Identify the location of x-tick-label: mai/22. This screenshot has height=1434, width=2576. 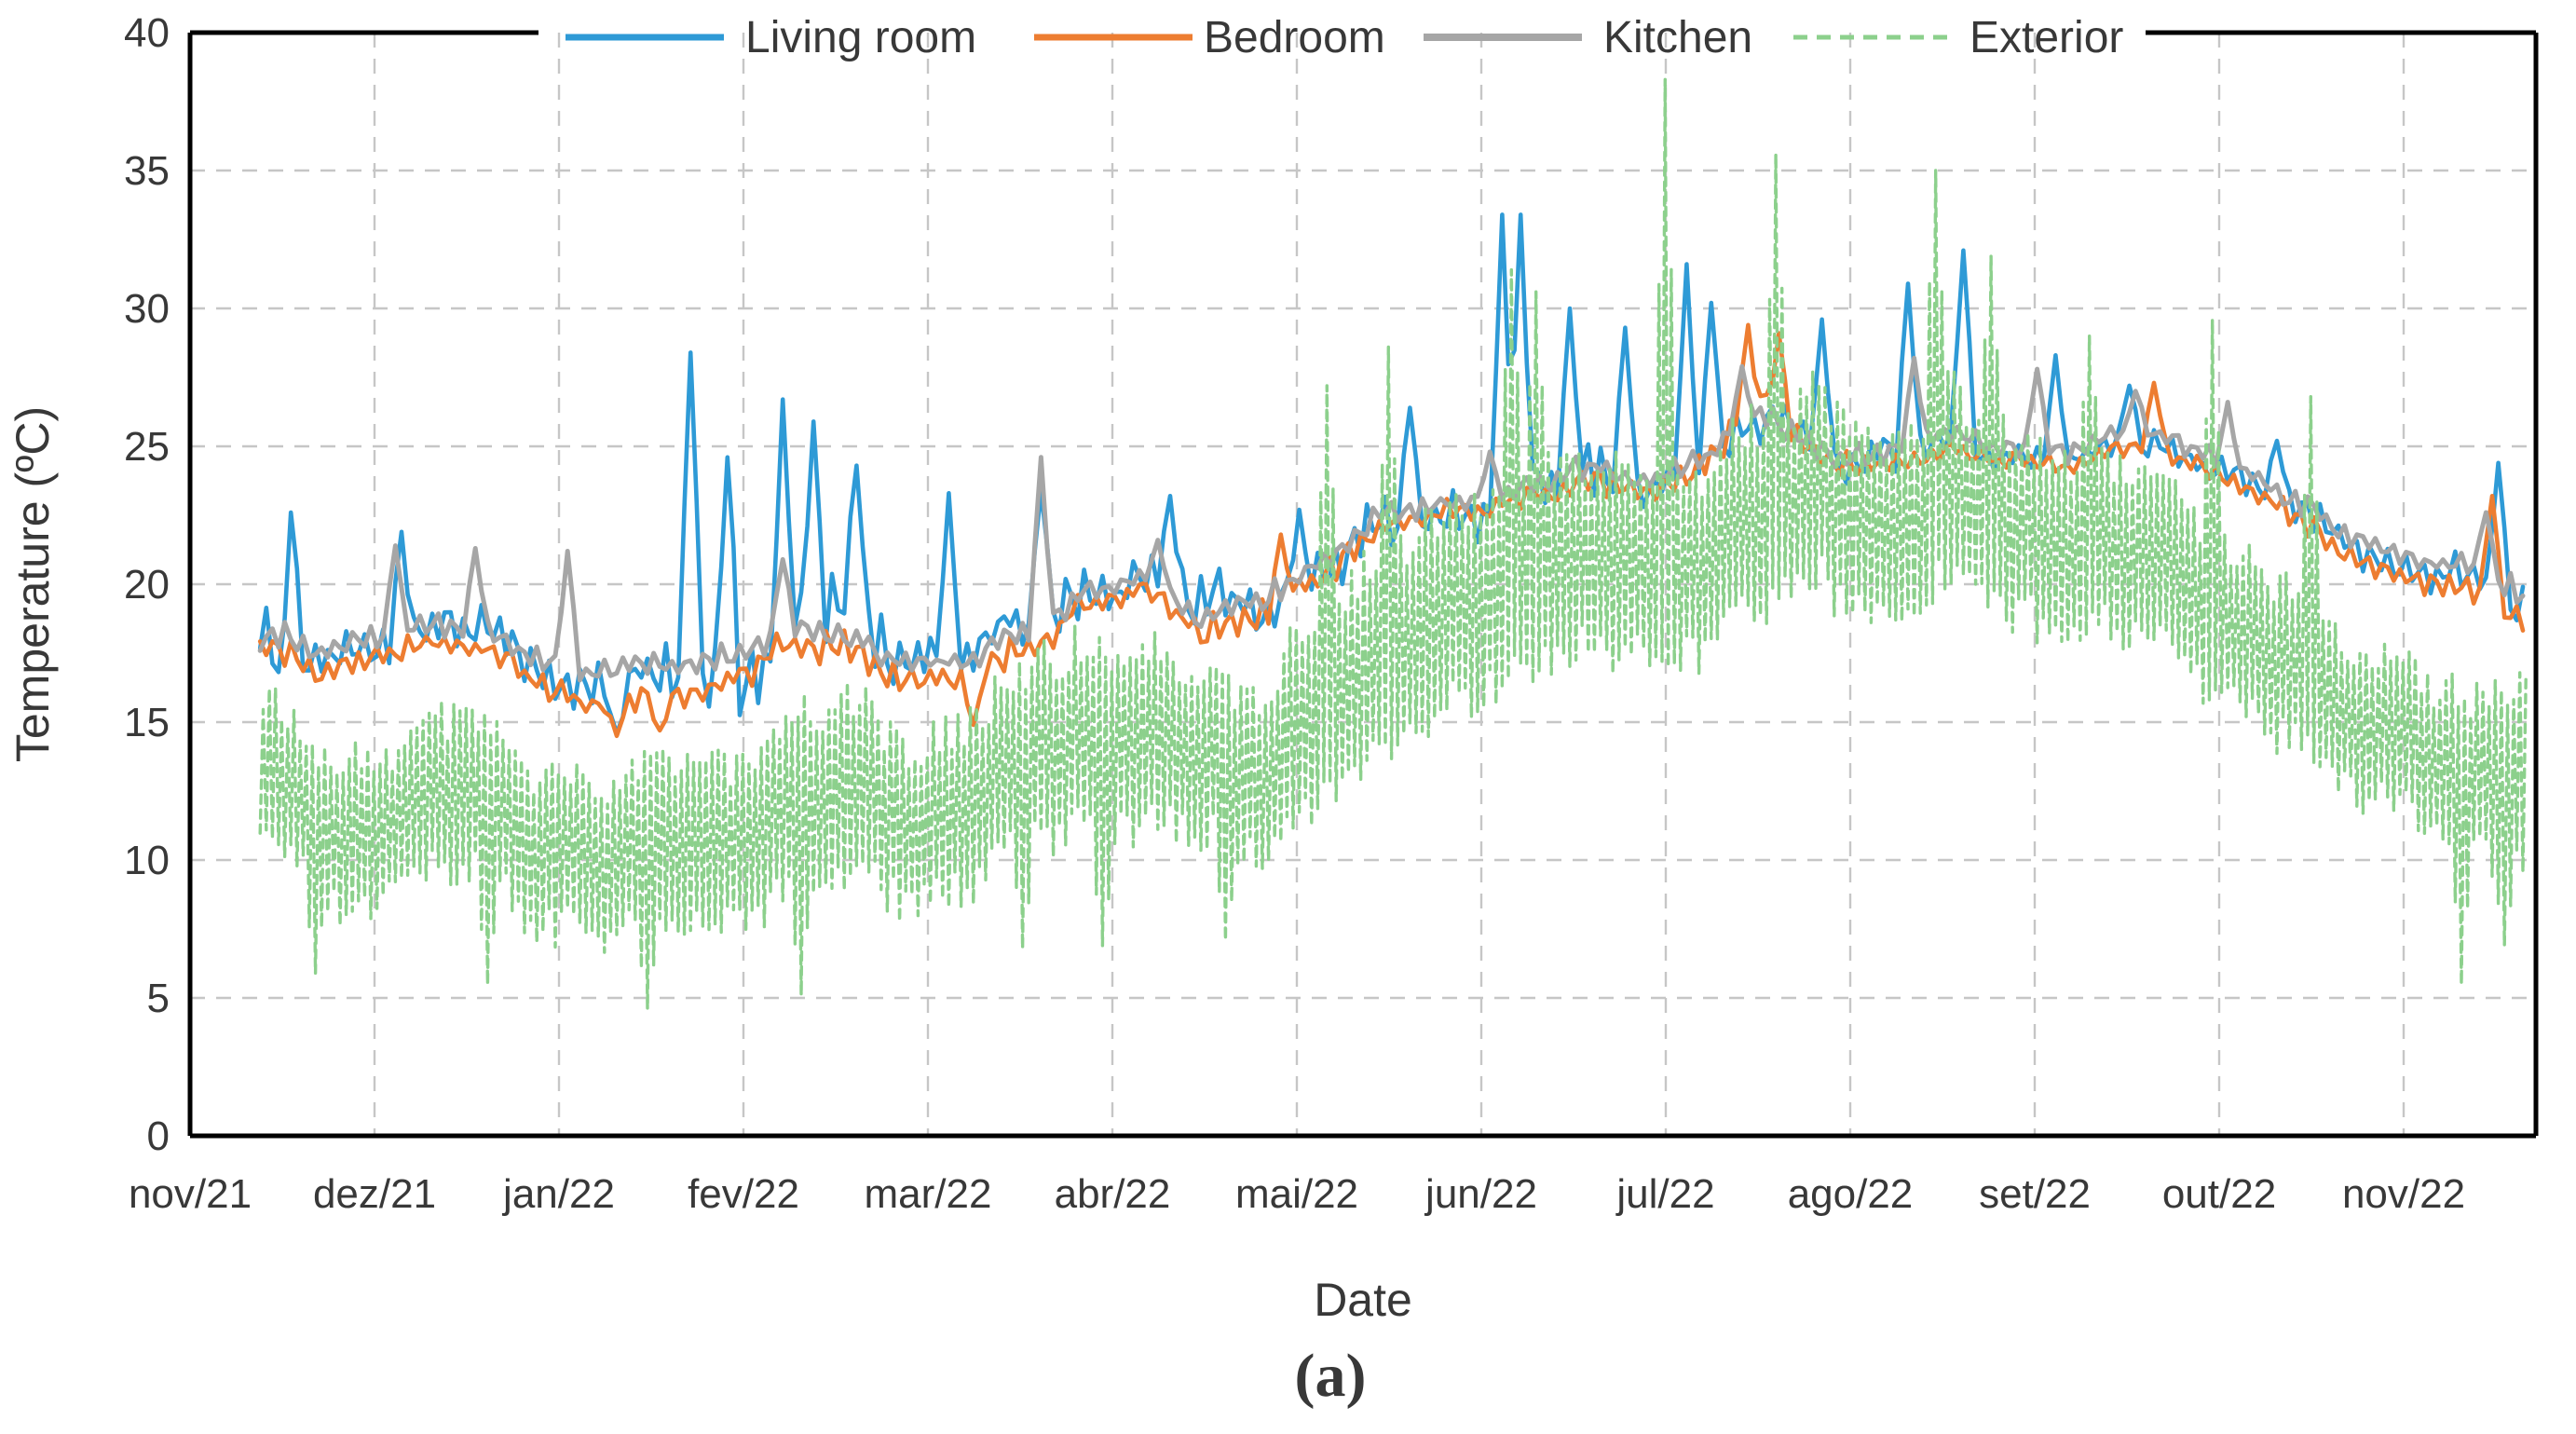
(1296, 1194).